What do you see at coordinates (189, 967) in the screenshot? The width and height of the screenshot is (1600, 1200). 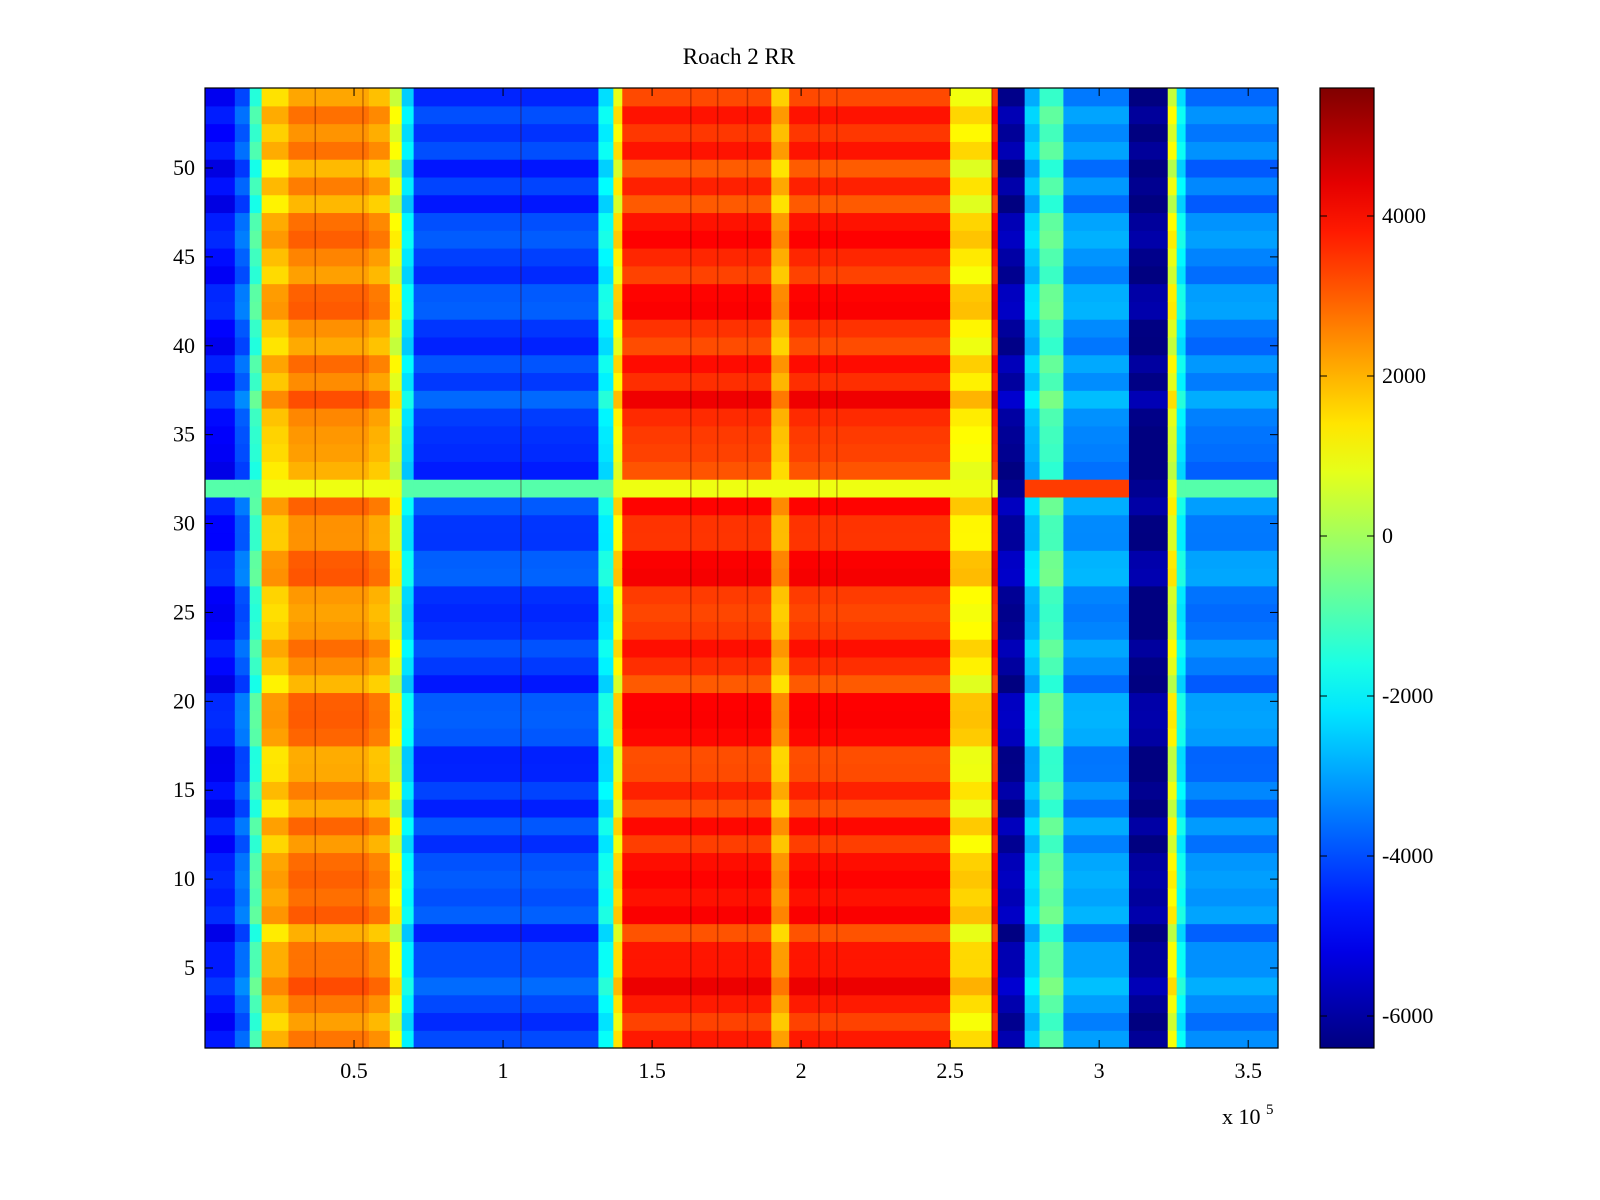 I see `y-tick-label: 5` at bounding box center [189, 967].